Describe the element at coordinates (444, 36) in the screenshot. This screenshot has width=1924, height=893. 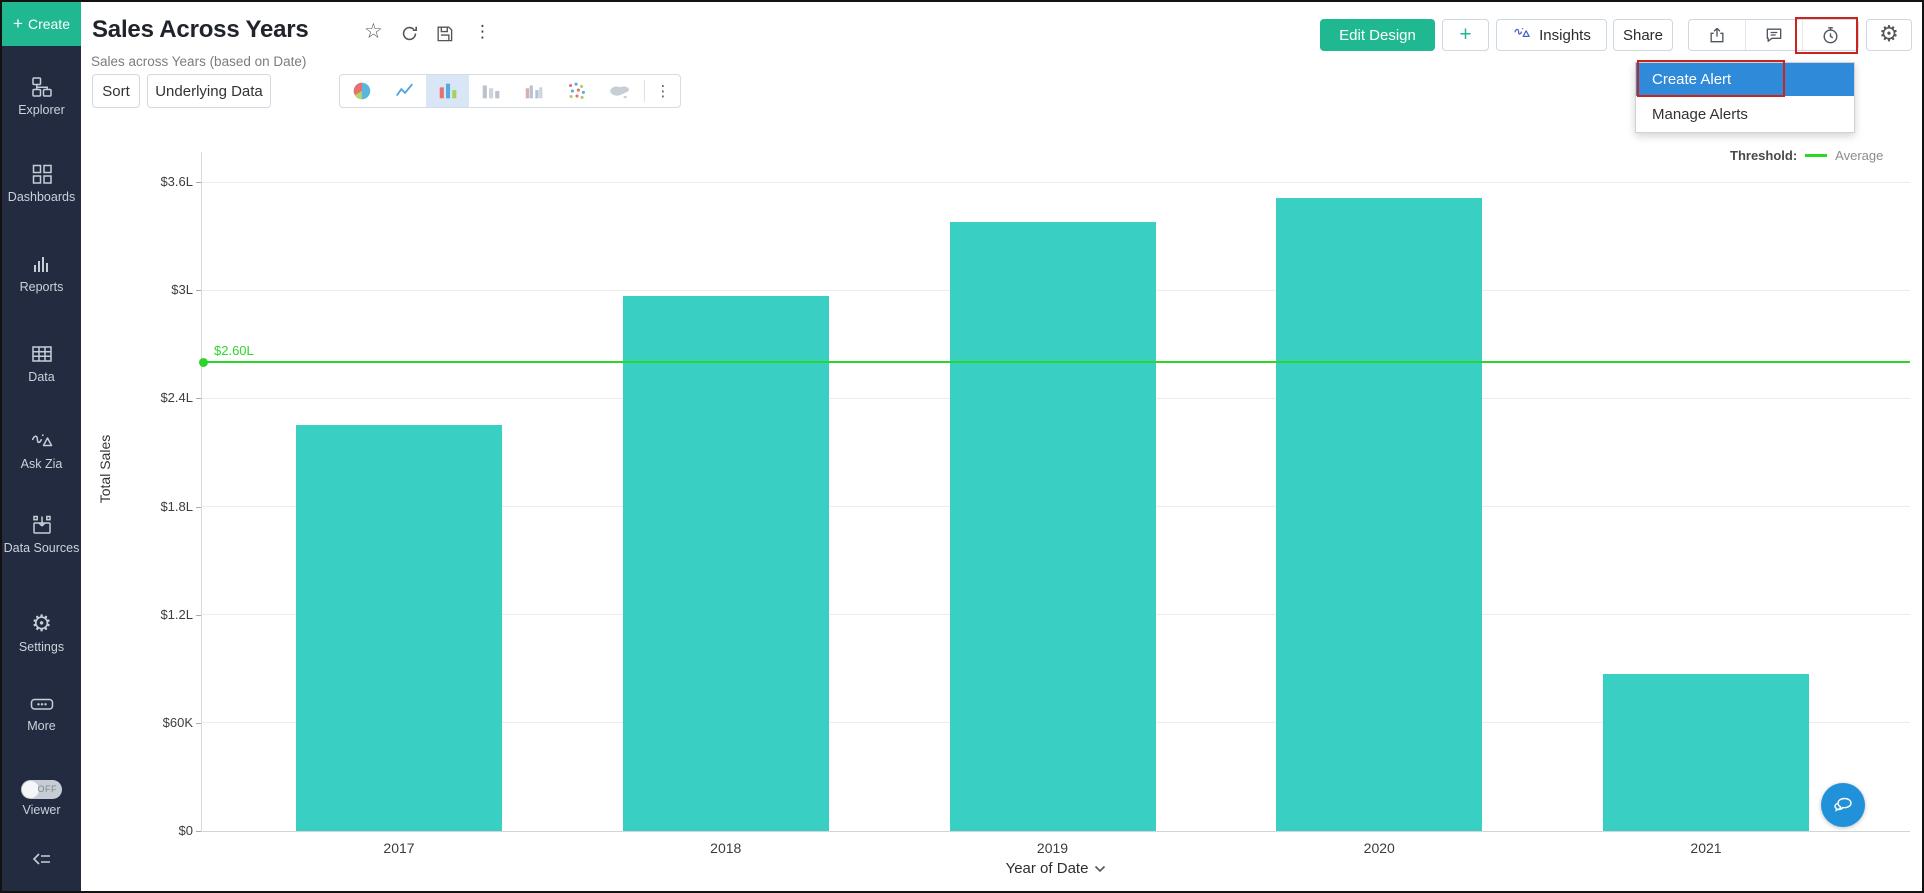
I see `save-icon` at that location.